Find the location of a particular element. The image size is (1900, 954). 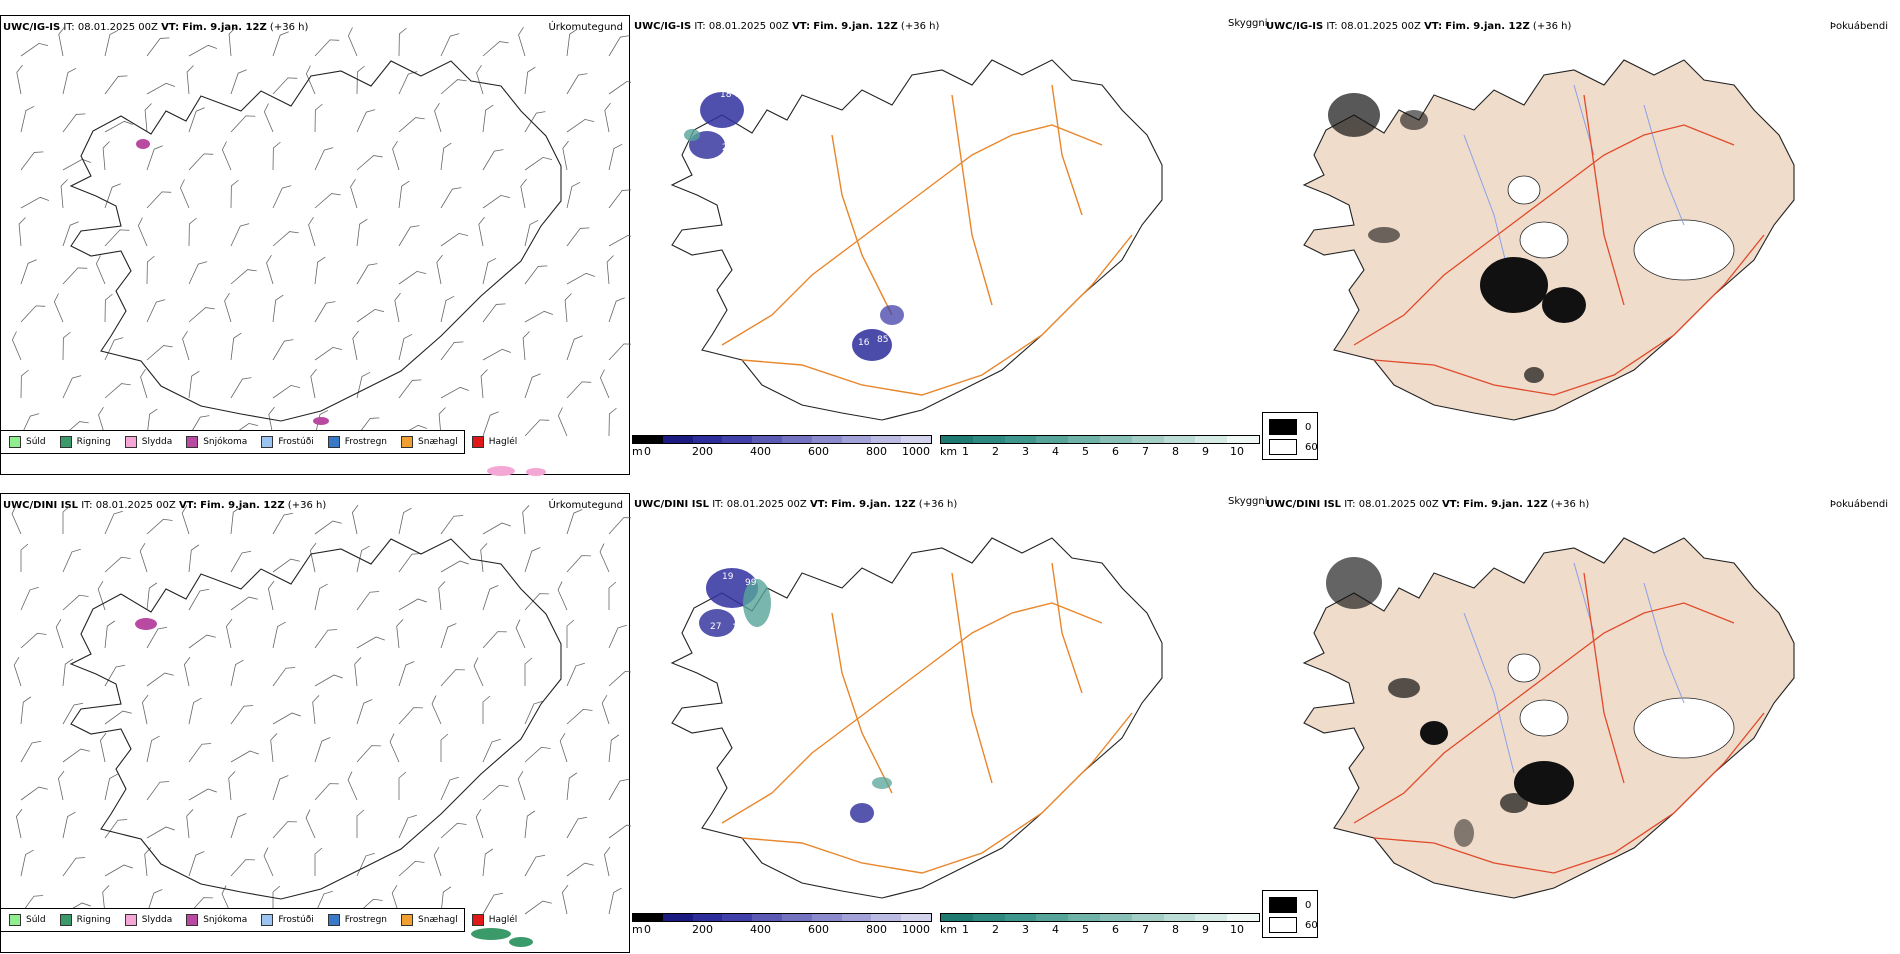

panel-title: Úrkomutegund is located at coordinates (585, 505).